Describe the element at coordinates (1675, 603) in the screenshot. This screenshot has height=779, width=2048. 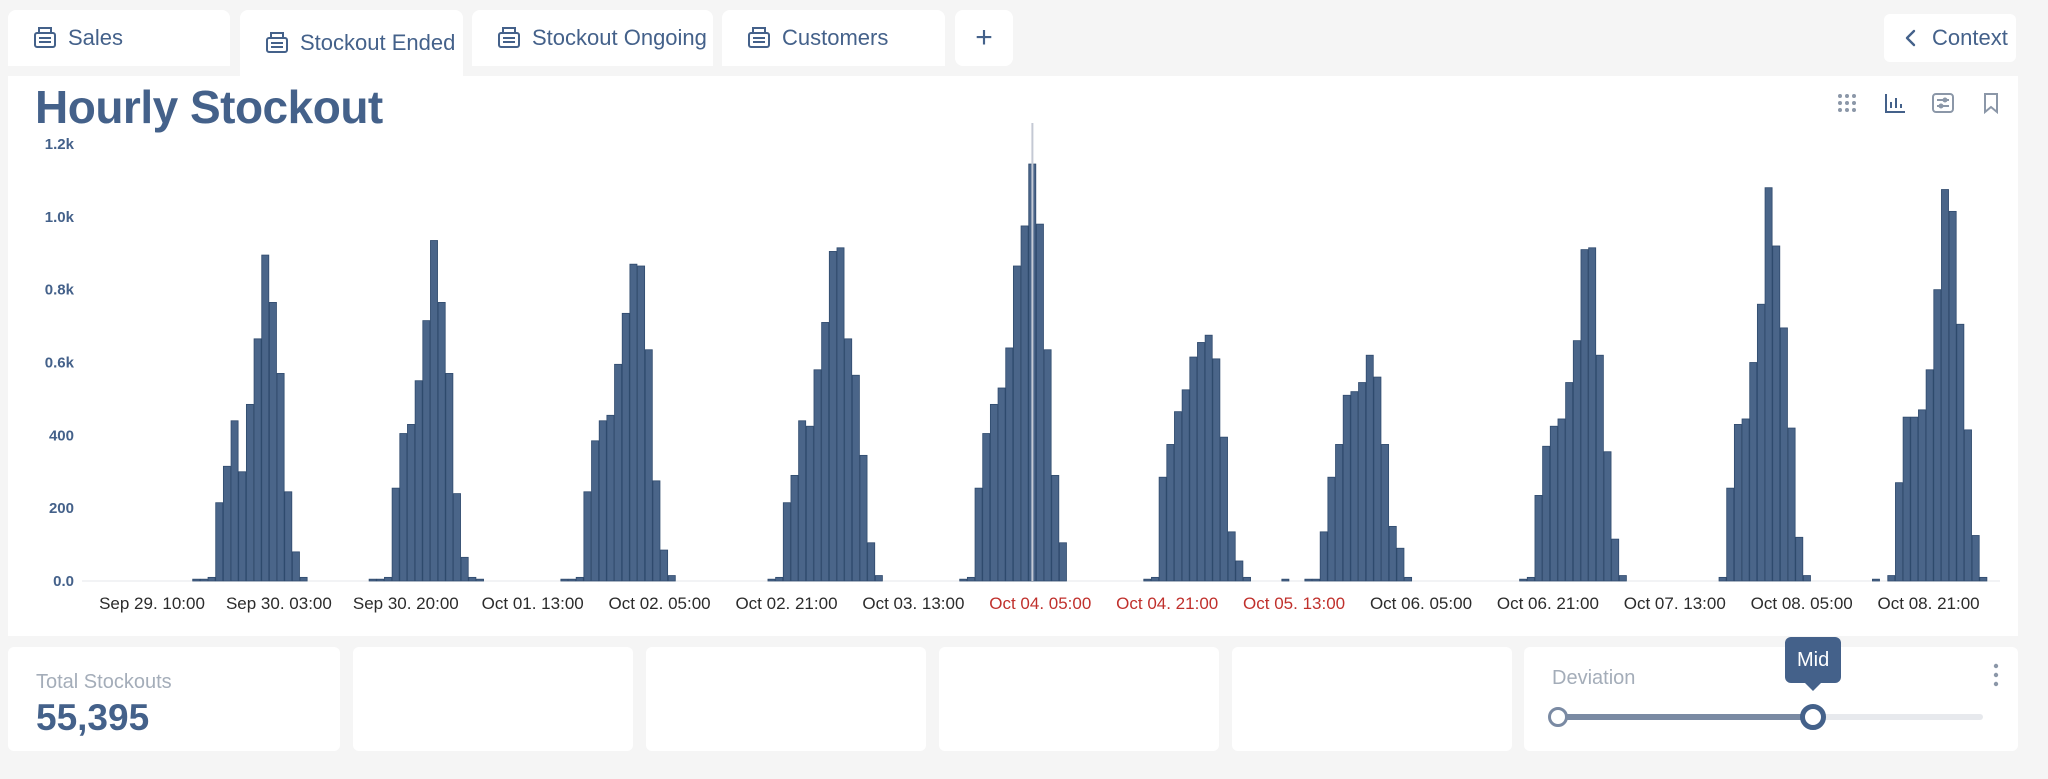
I see `x-tick-label: Oct 07. 13:00` at that location.